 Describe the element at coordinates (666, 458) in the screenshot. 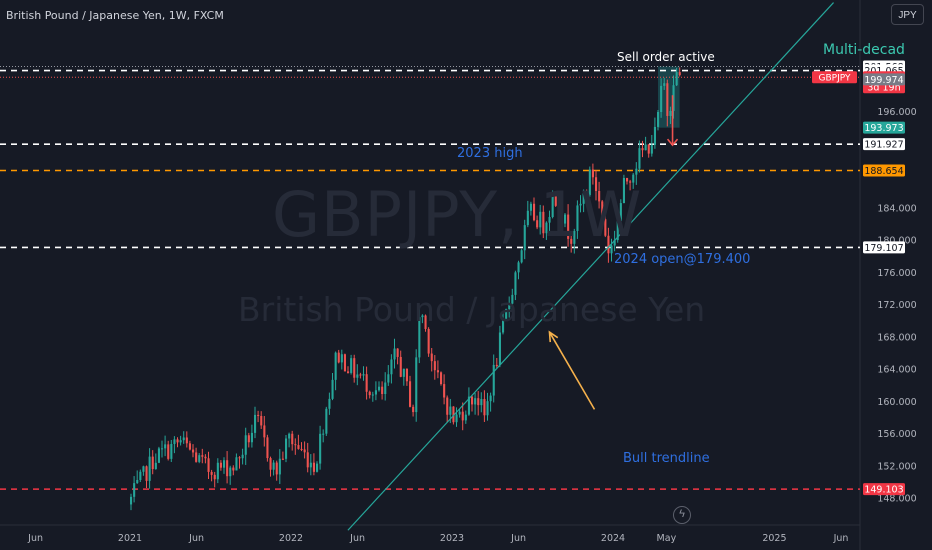

I see `bull-trendline-annotation: Bull trendline` at that location.